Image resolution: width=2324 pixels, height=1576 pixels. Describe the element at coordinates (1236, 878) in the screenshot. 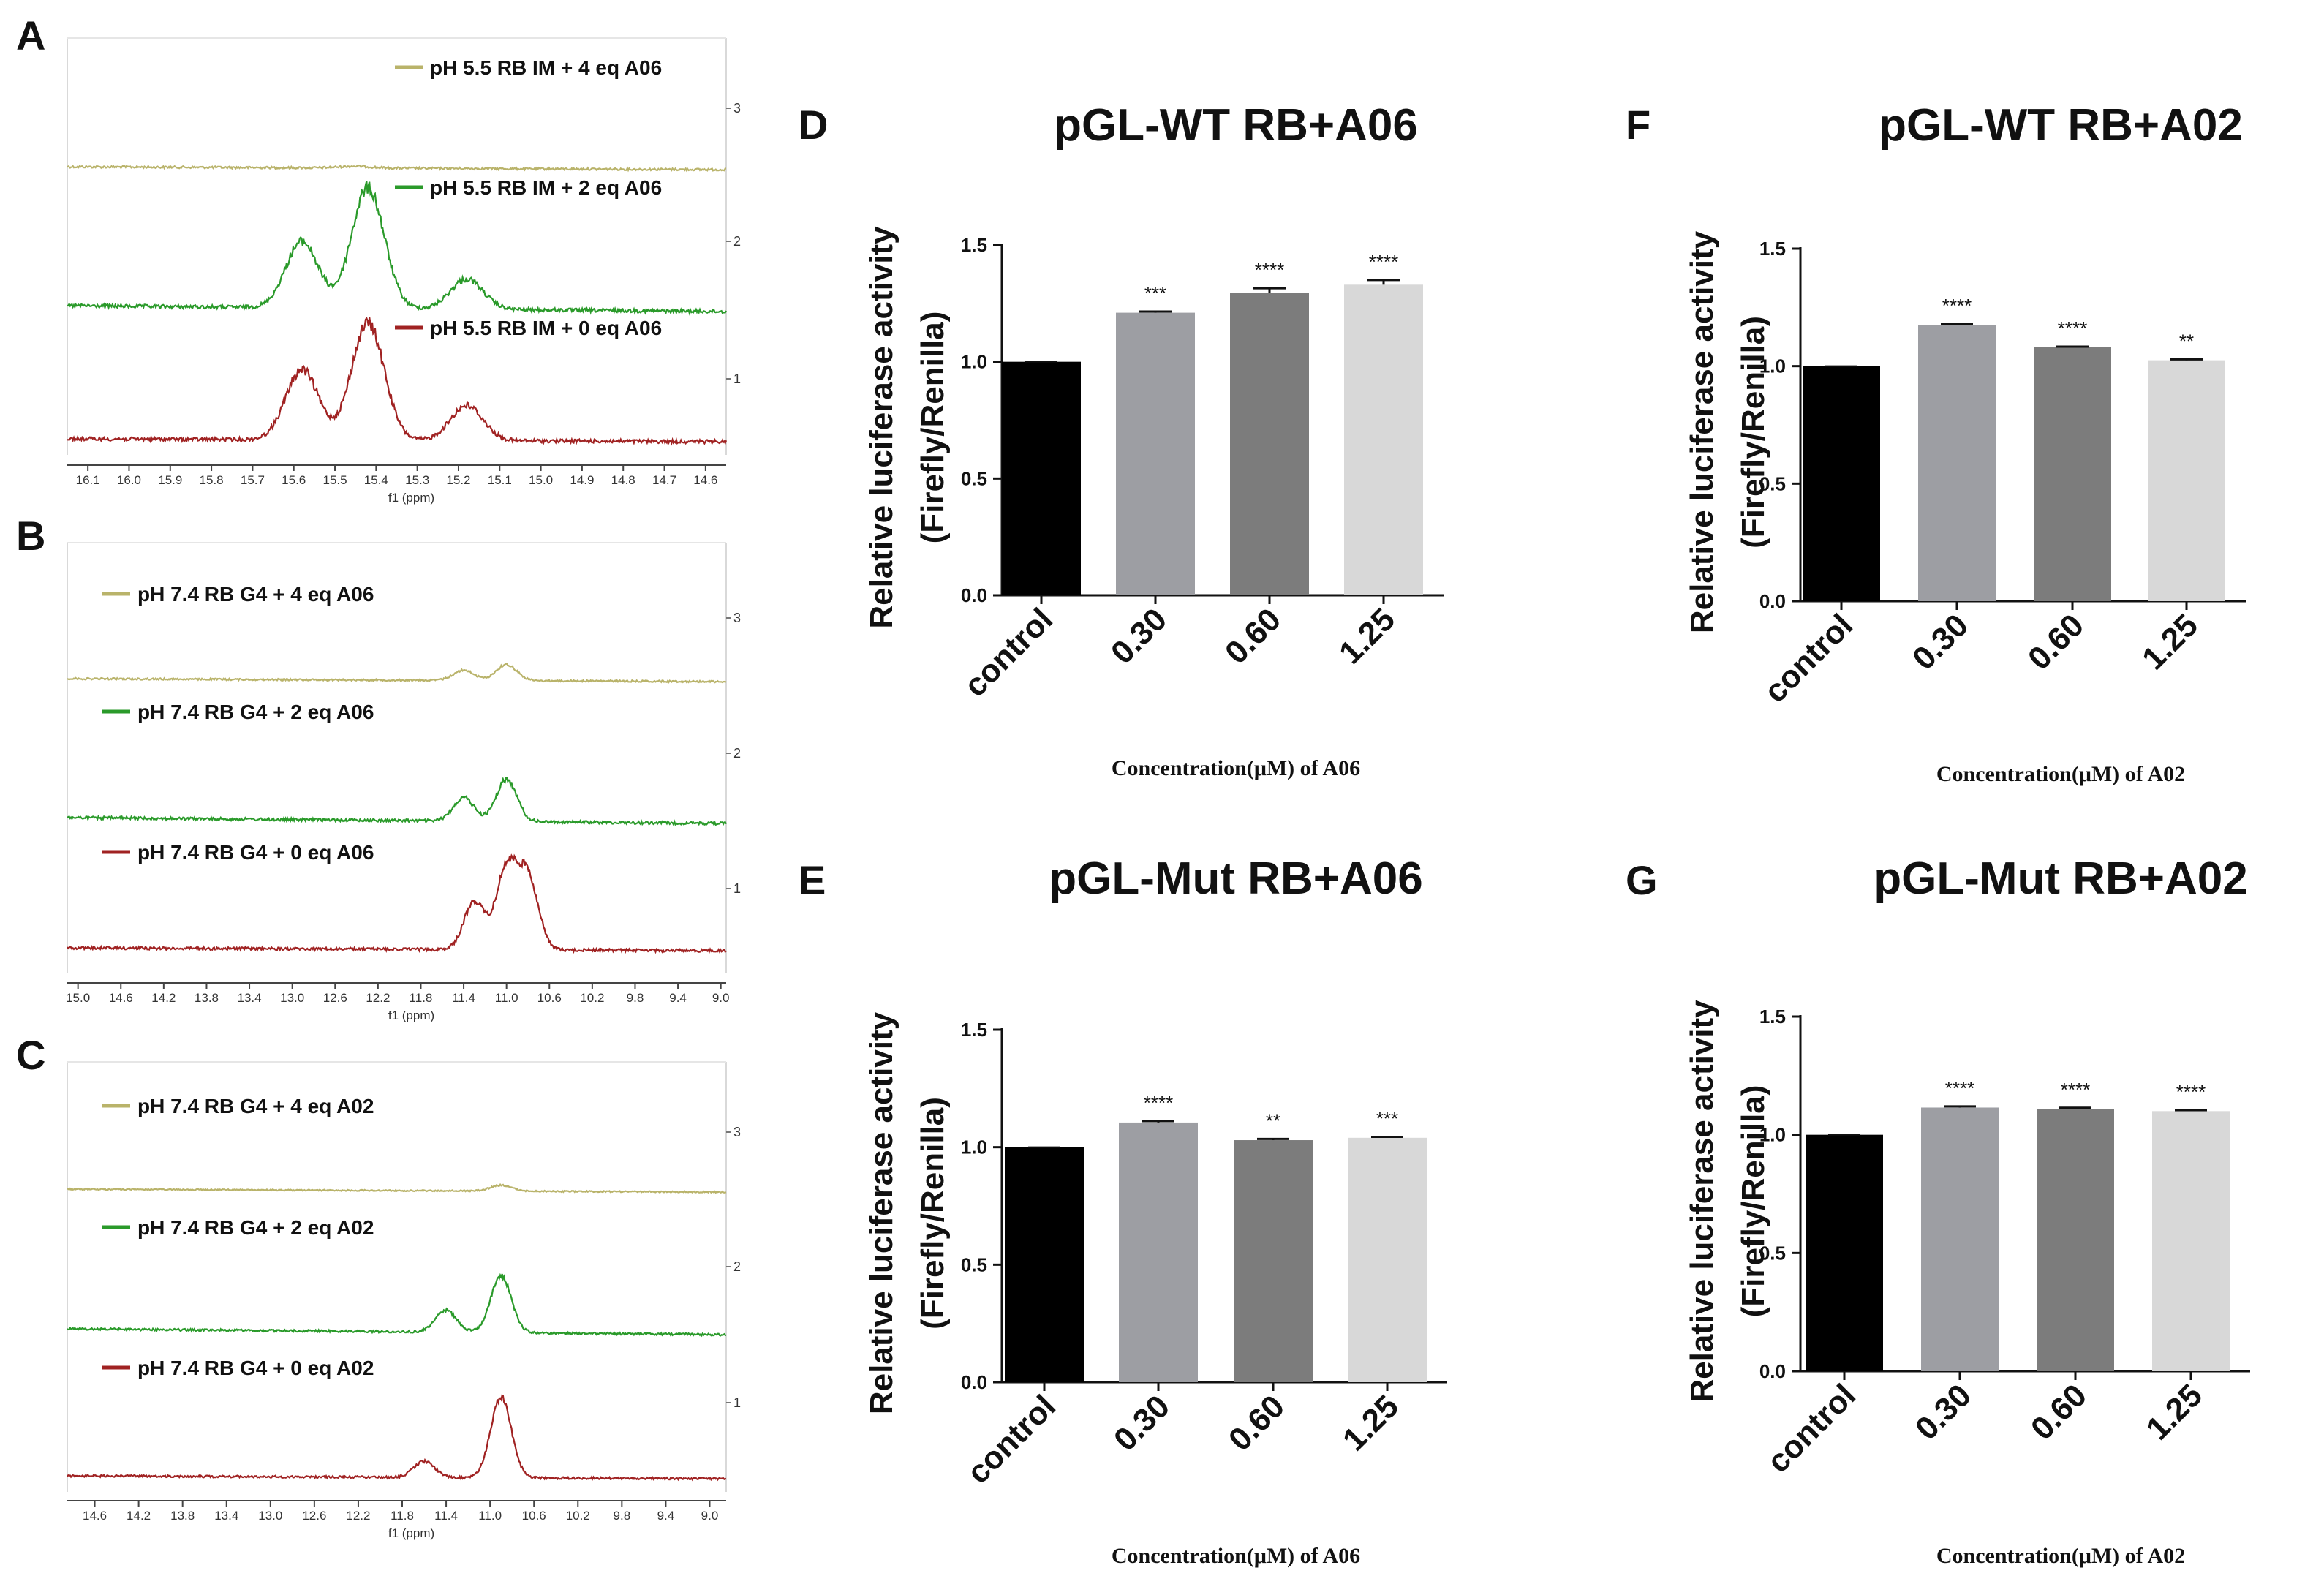

I see `chart-title: pGL-Mut RB+A06` at that location.